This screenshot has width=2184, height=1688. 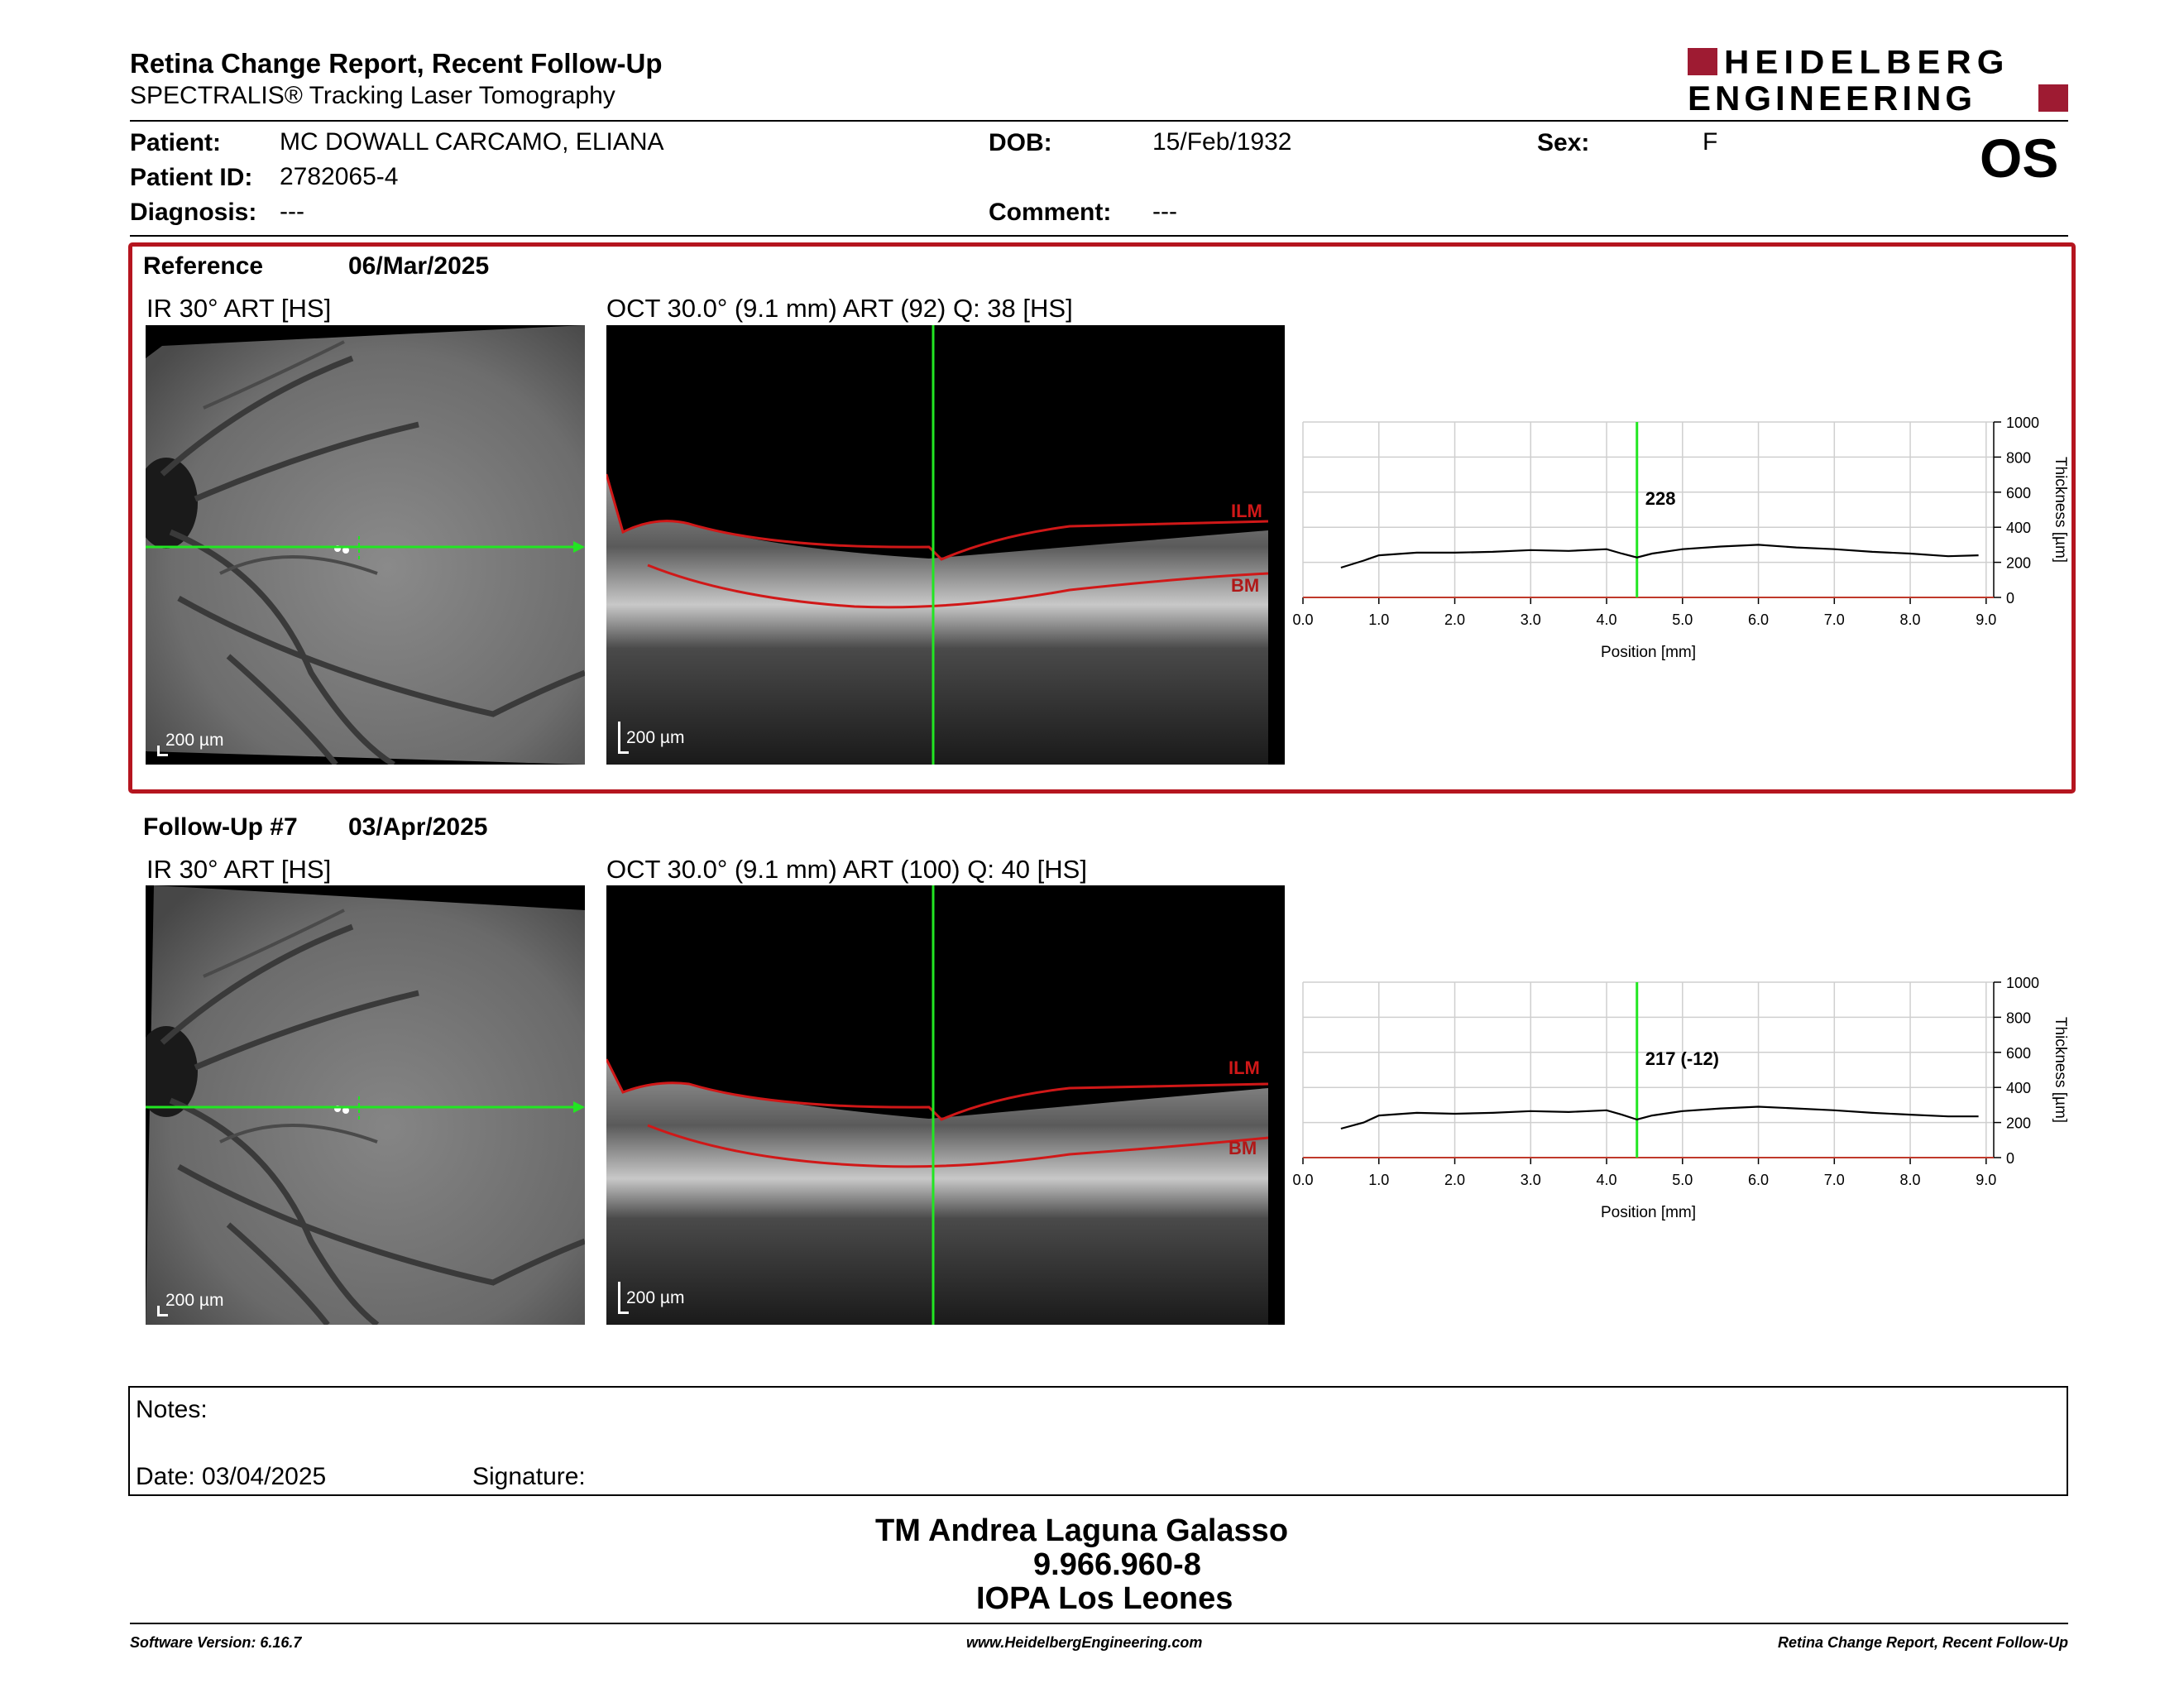 What do you see at coordinates (1832, 98) in the screenshot?
I see `logo-line2: ENGINEERING` at bounding box center [1832, 98].